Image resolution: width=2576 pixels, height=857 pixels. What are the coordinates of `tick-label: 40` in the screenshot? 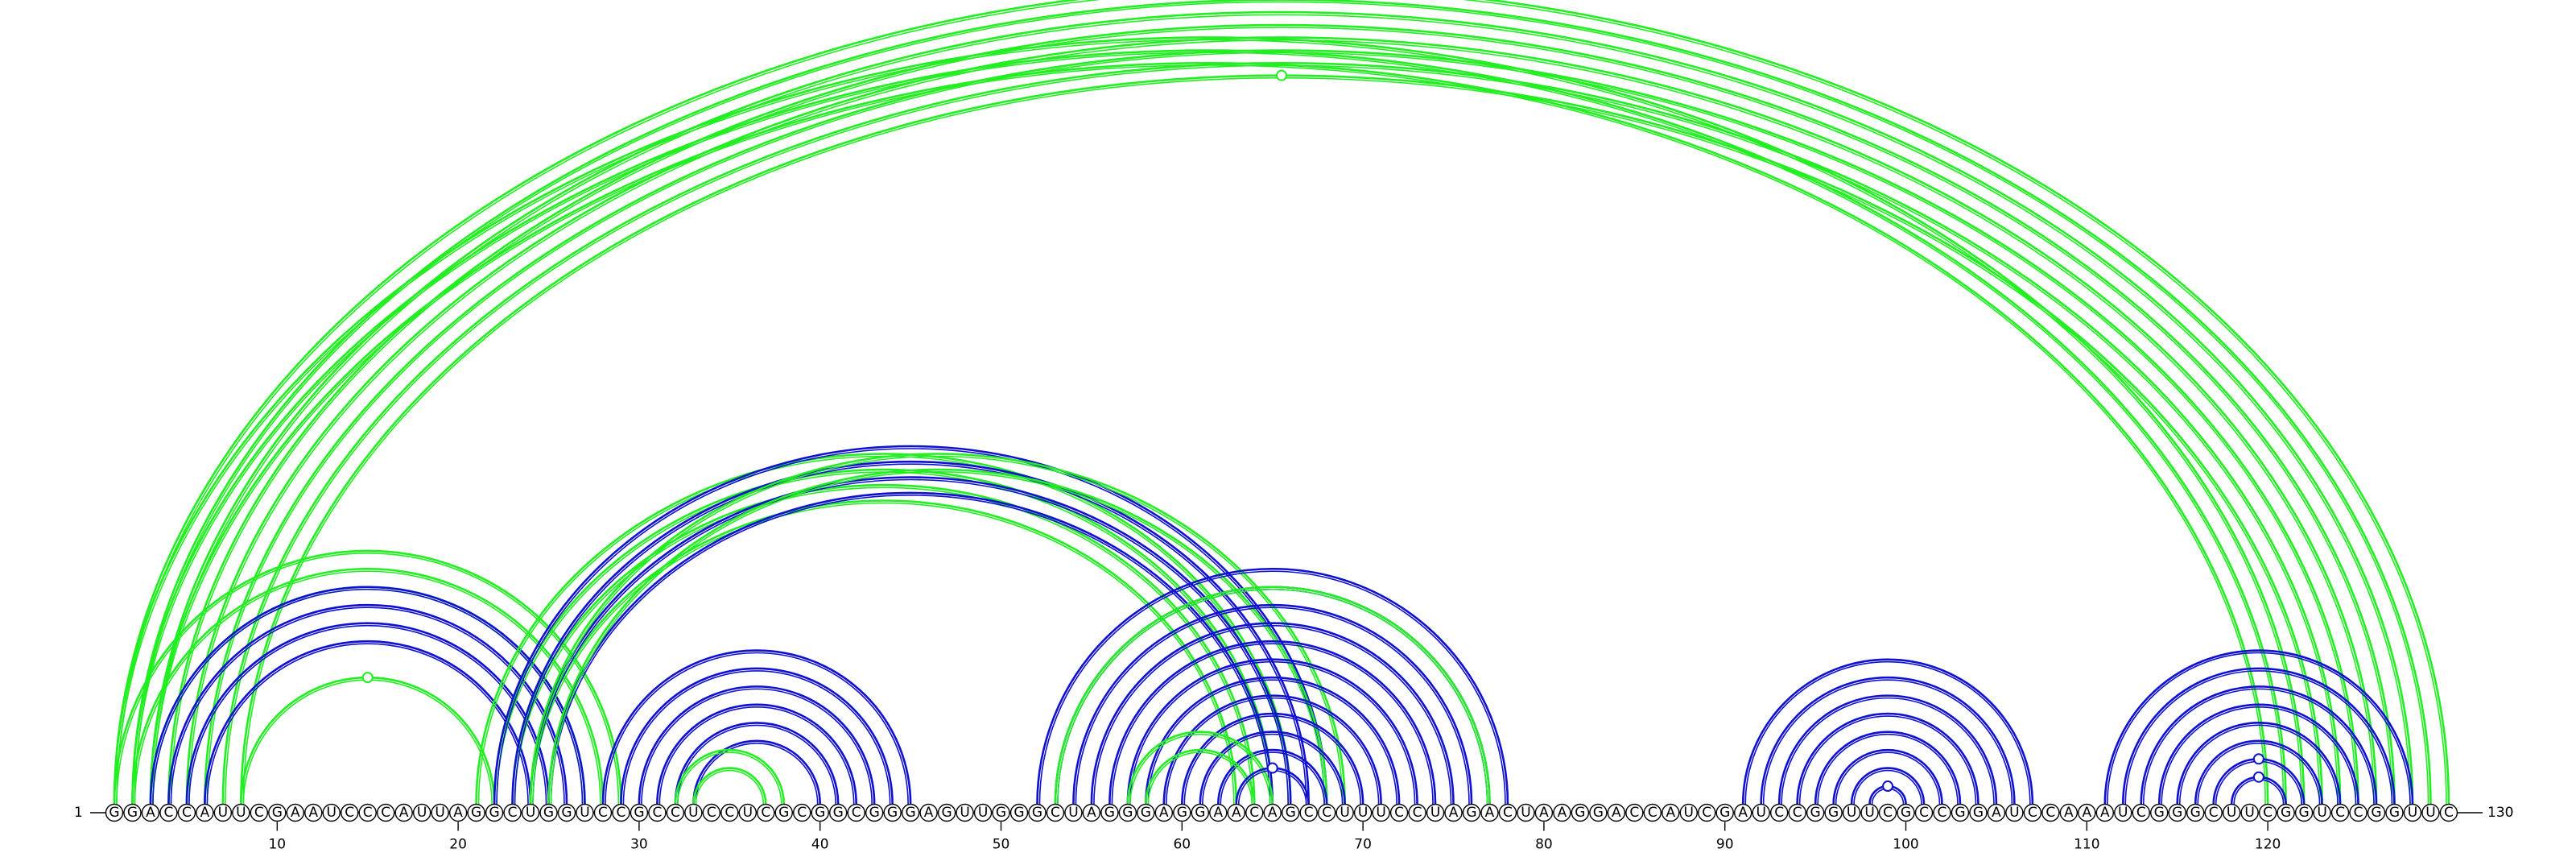 It's located at (820, 845).